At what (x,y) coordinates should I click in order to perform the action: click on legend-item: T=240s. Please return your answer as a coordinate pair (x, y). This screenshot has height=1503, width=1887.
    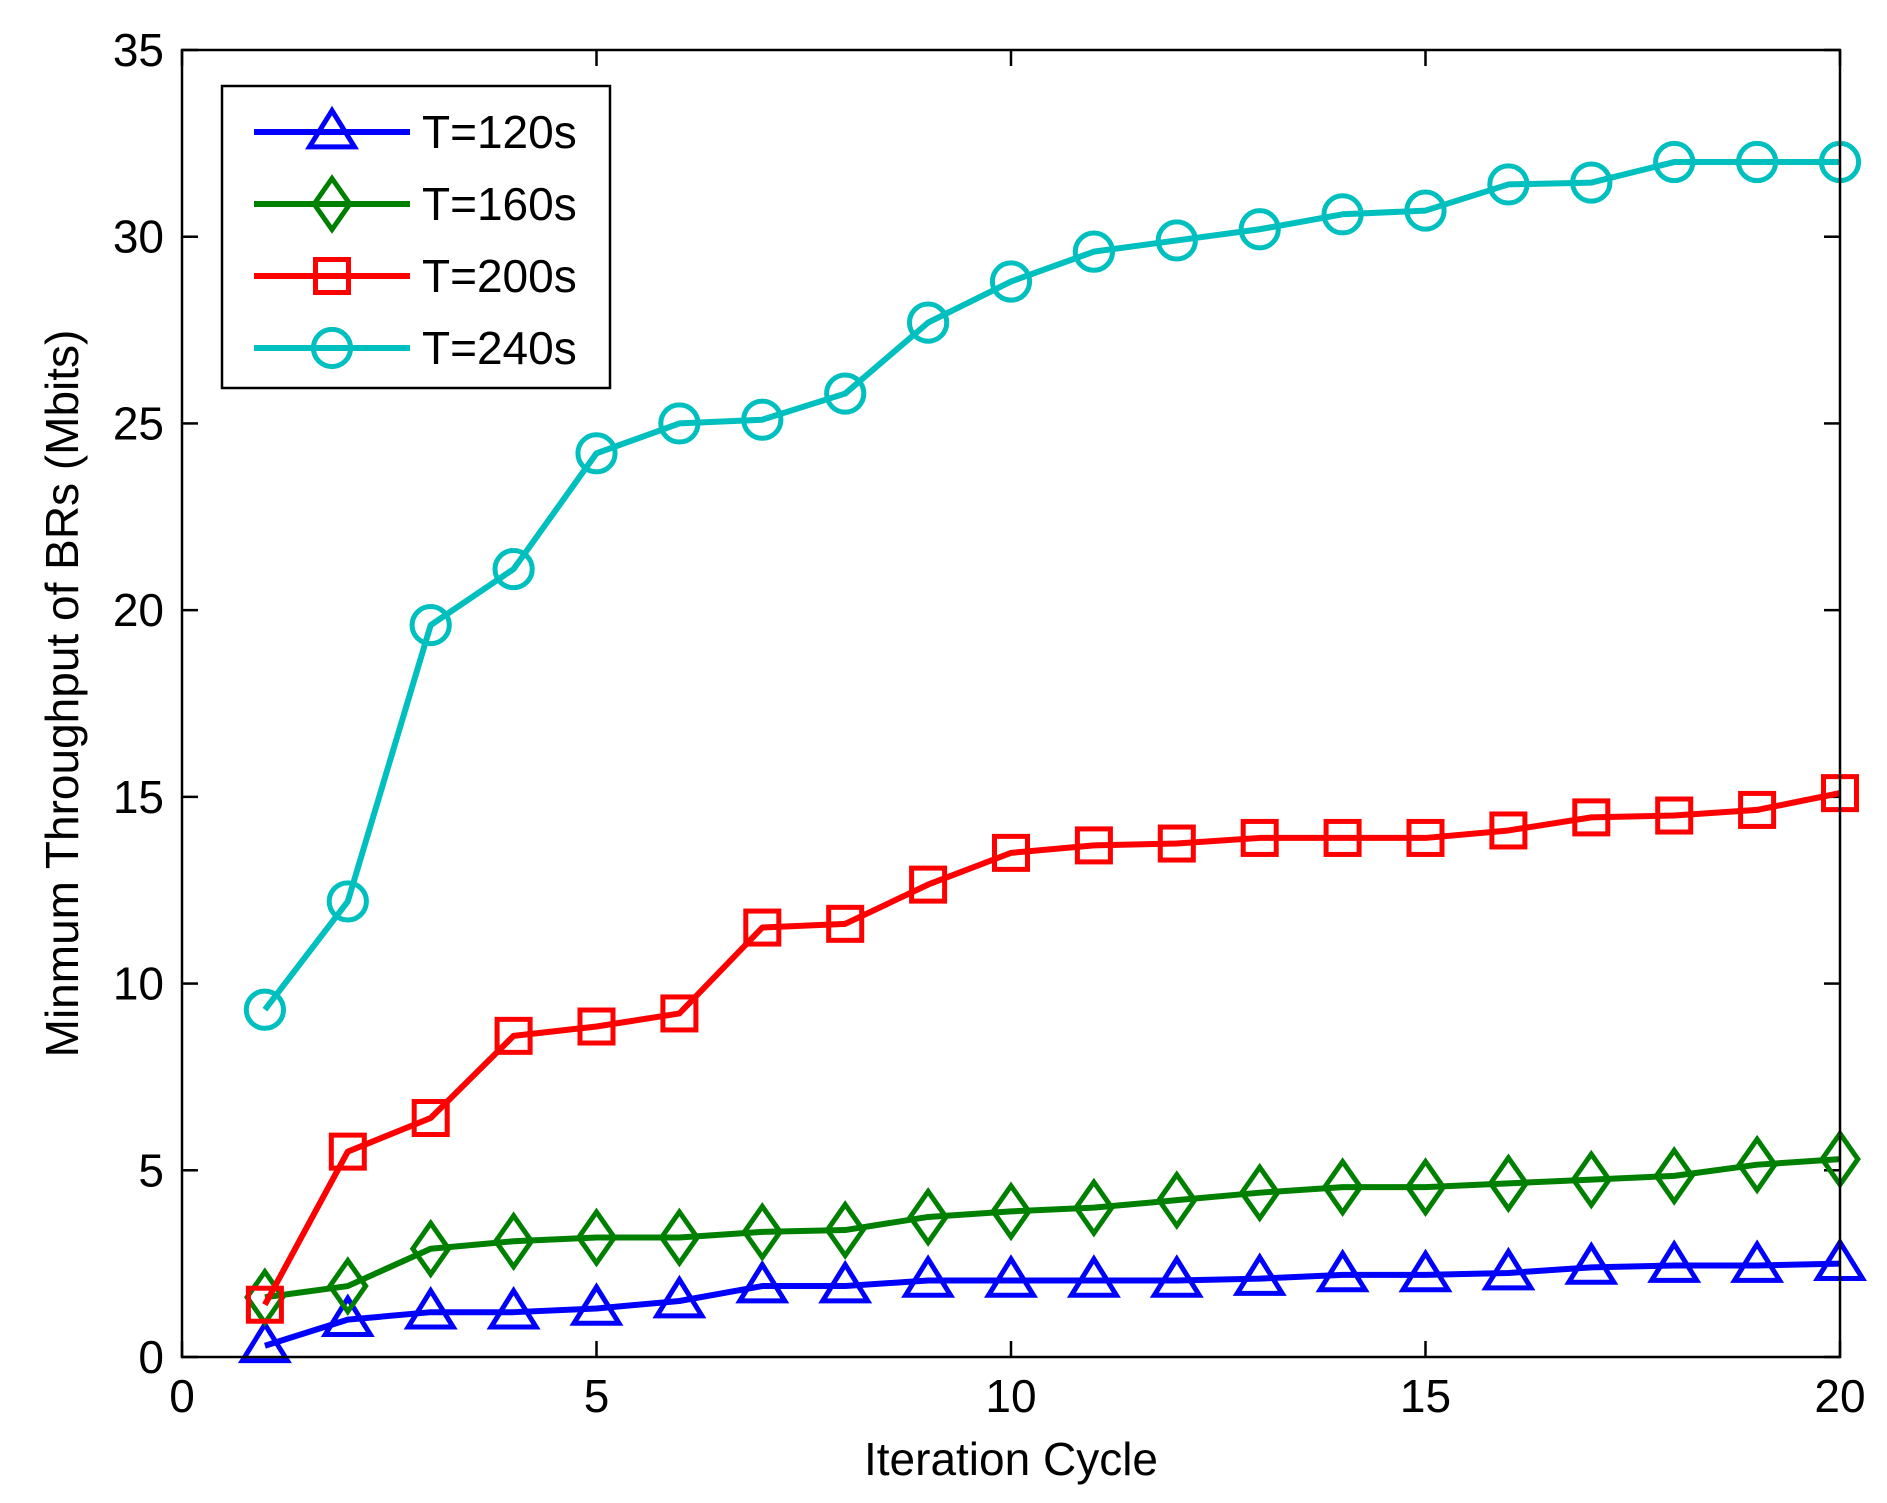
    Looking at the image, I should click on (415, 348).